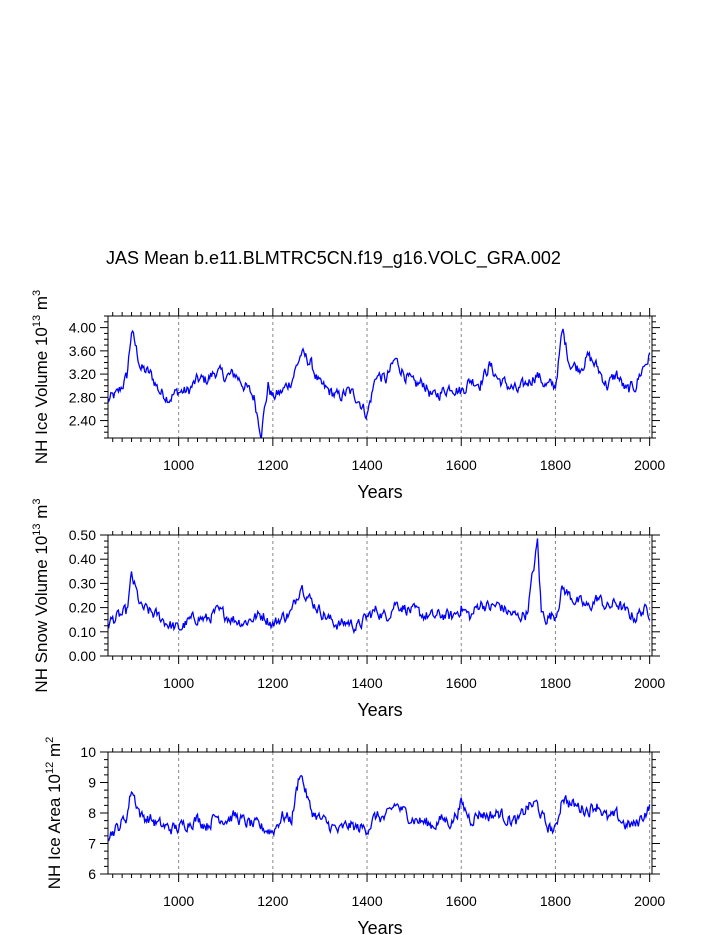  What do you see at coordinates (41, 614) in the screenshot?
I see `y-axis-title-part: NH Snow Volume 10` at bounding box center [41, 614].